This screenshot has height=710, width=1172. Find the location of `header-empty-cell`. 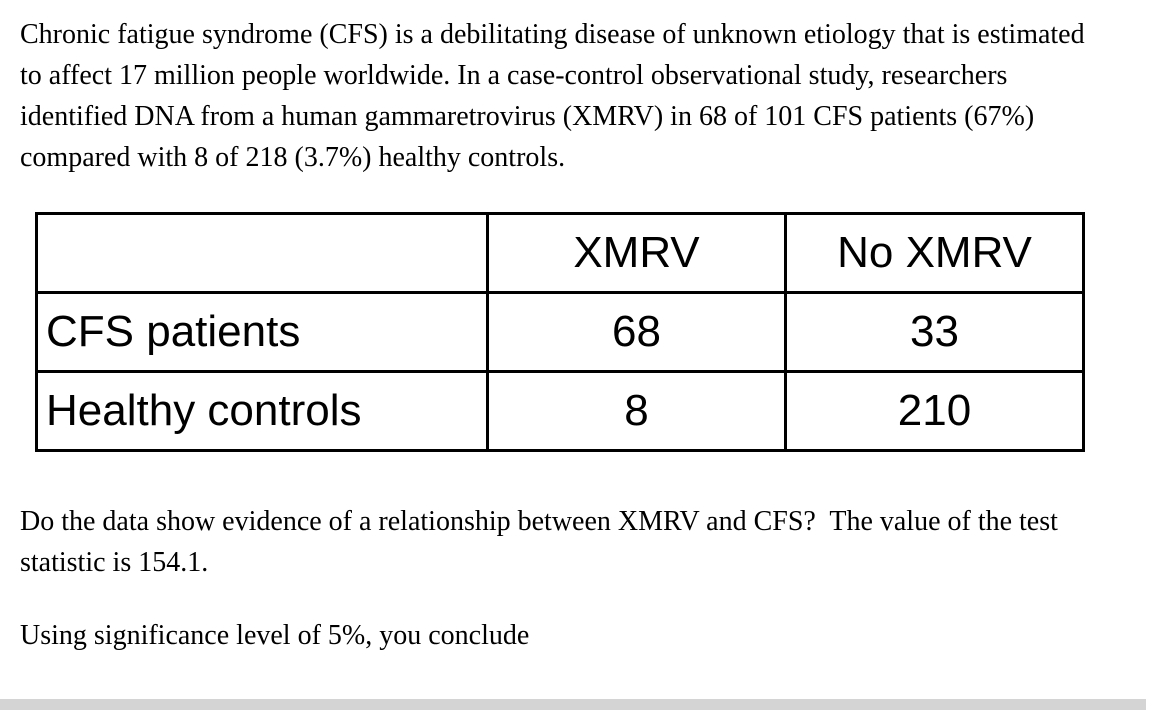

header-empty-cell is located at coordinates (262, 253).